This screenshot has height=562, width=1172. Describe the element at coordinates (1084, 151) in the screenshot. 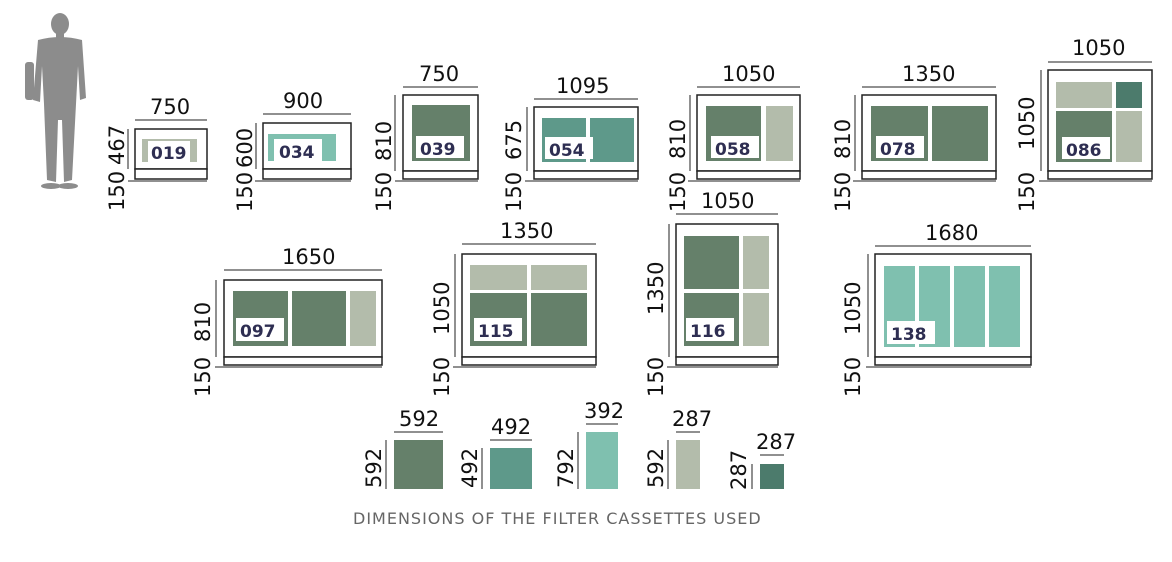

I see `unit-code: 086` at that location.